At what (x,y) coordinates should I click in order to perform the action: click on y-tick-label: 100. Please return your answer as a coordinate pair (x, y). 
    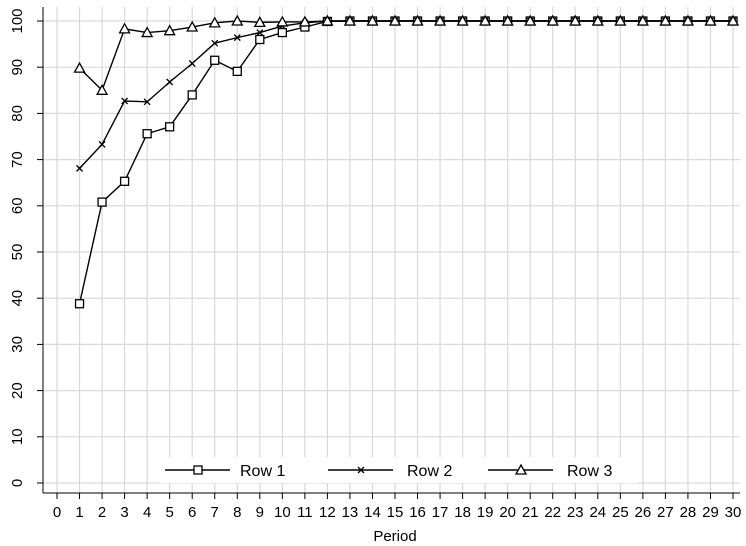
    Looking at the image, I should click on (17, 20).